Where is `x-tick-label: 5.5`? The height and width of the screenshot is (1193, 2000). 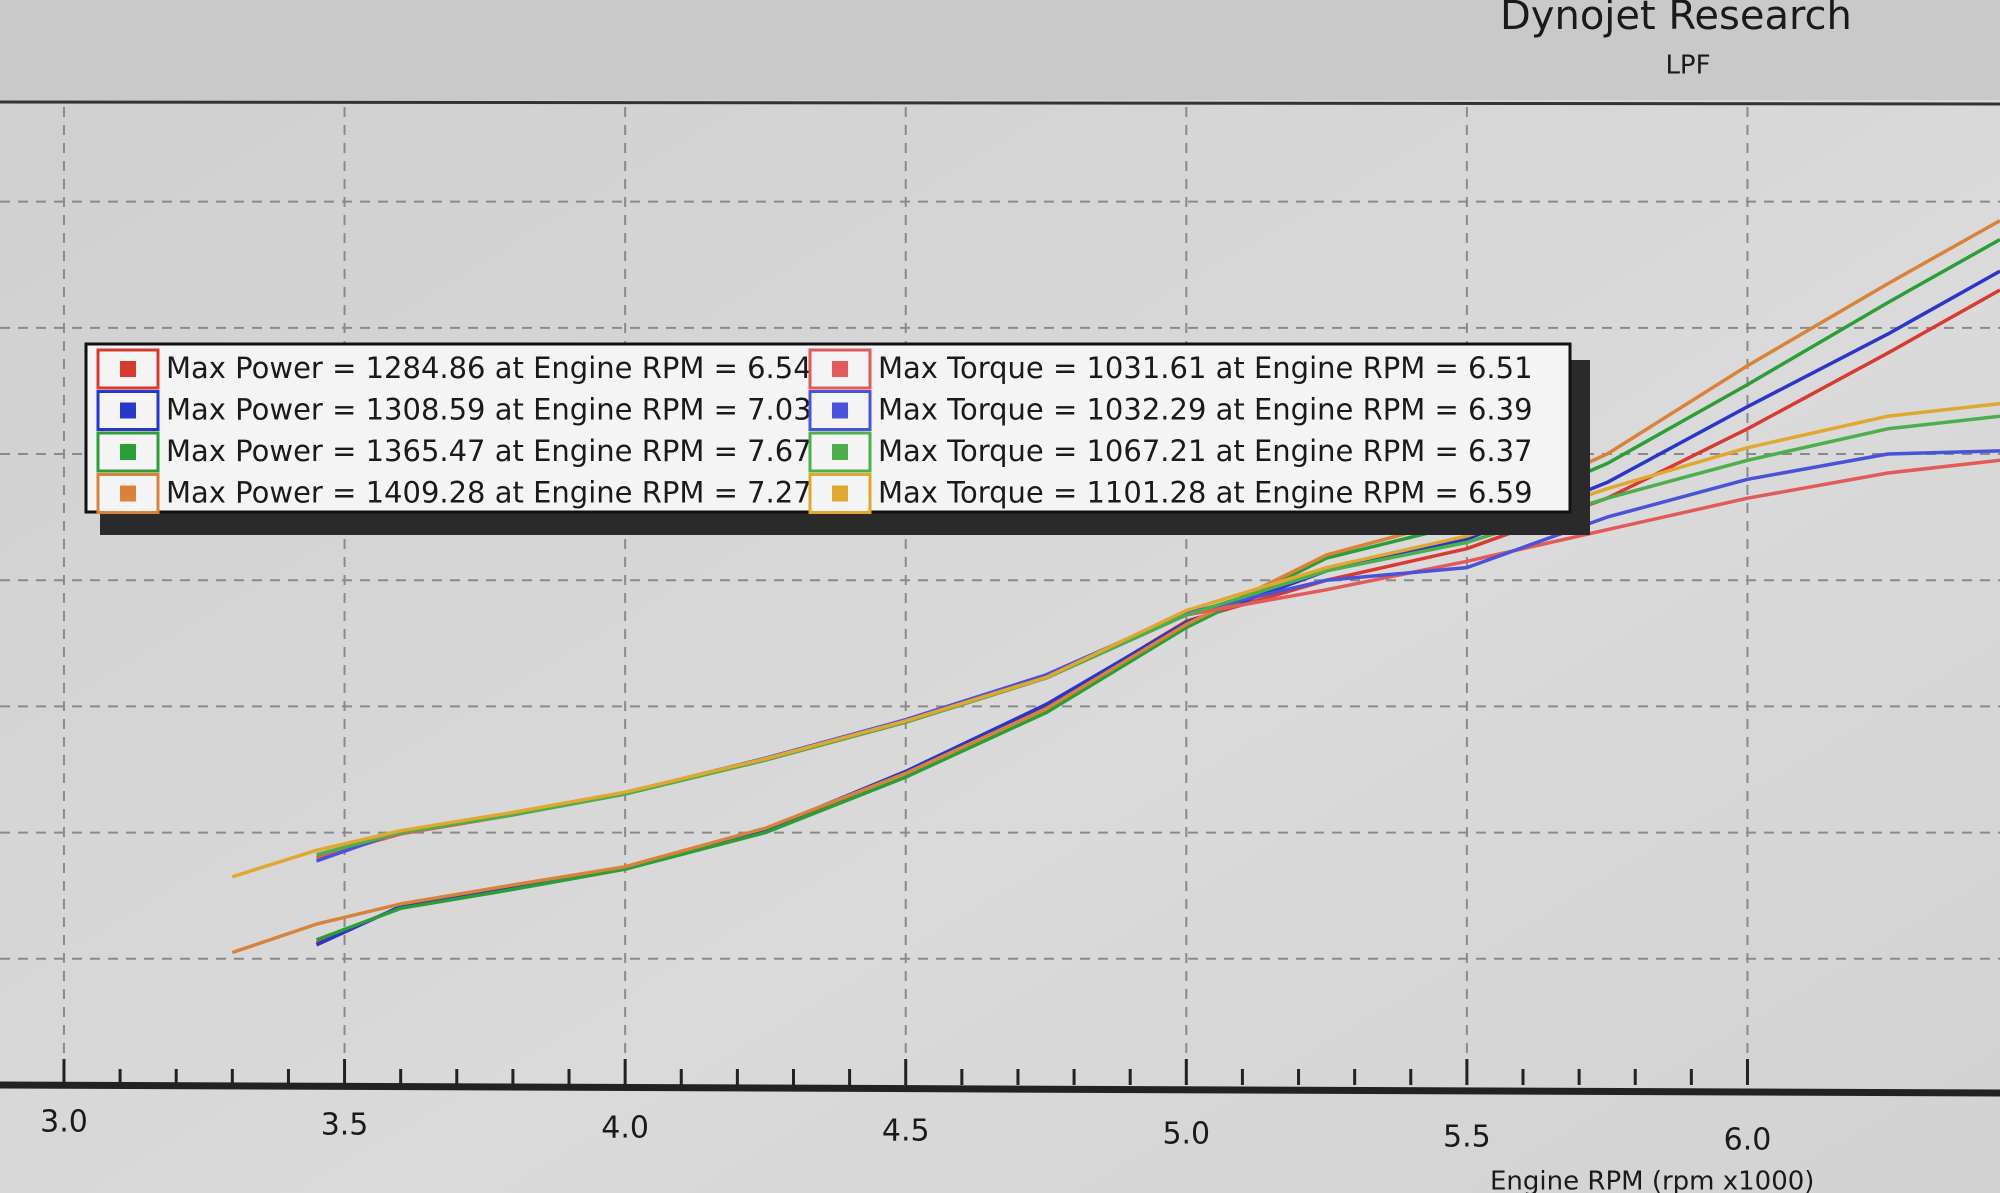 x-tick-label: 5.5 is located at coordinates (1467, 1137).